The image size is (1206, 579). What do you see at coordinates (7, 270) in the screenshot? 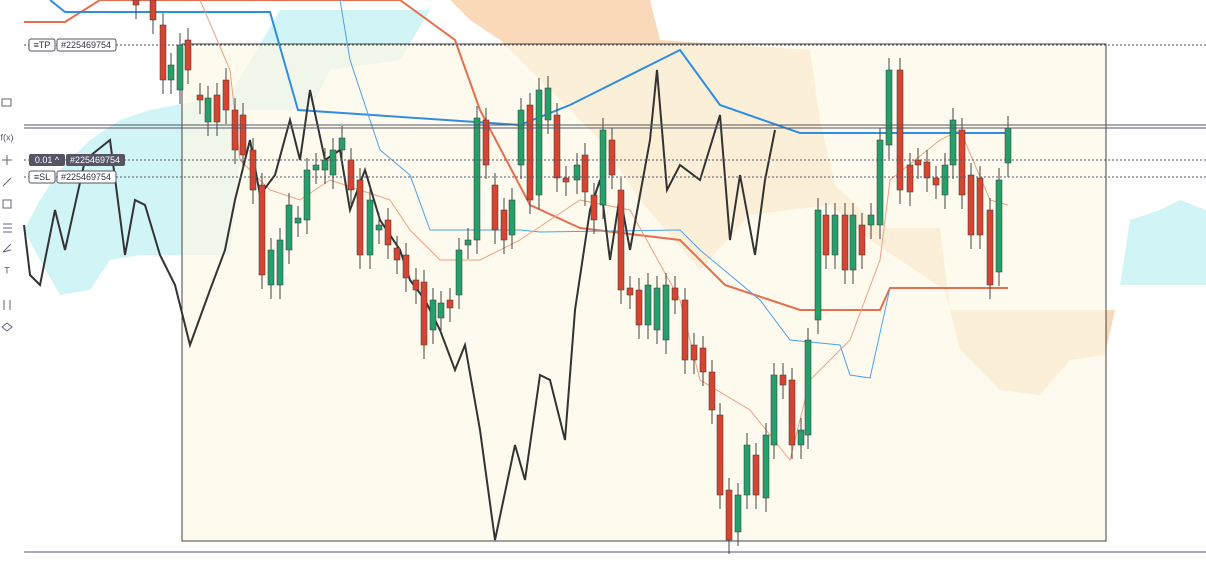
I see `tool-icon: T` at bounding box center [7, 270].